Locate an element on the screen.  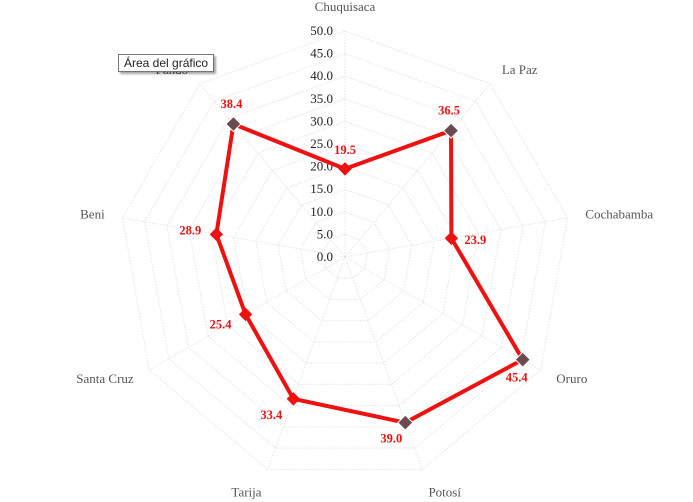
axis-tick-label: 30.0 is located at coordinates (321, 120).